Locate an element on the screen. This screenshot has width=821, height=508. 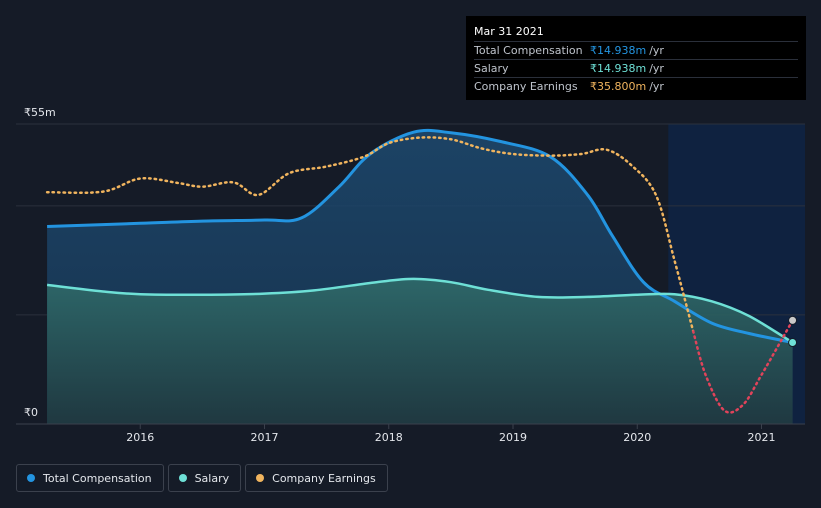
legend-item-total-compensation: Total Compensation is located at coordinates (90, 478).